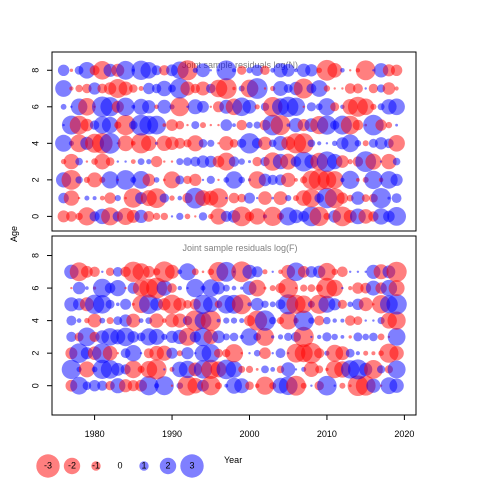 This screenshot has height=480, width=480. Describe the element at coordinates (272, 288) in the screenshot. I see `bubble-logF-2003-age6` at that location.